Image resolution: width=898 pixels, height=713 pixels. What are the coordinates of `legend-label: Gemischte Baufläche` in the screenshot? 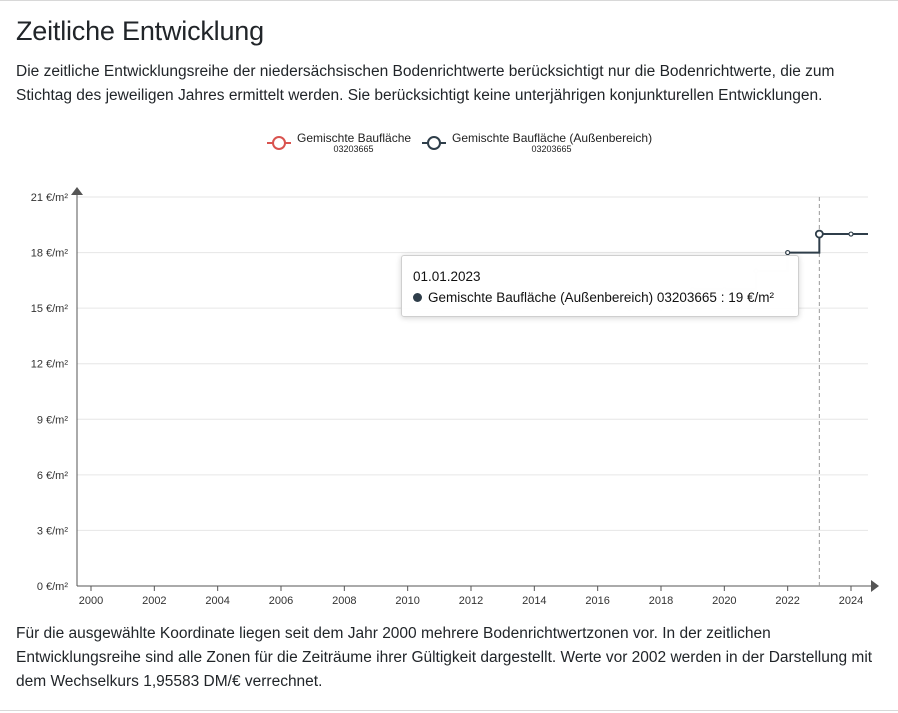 It's located at (354, 138).